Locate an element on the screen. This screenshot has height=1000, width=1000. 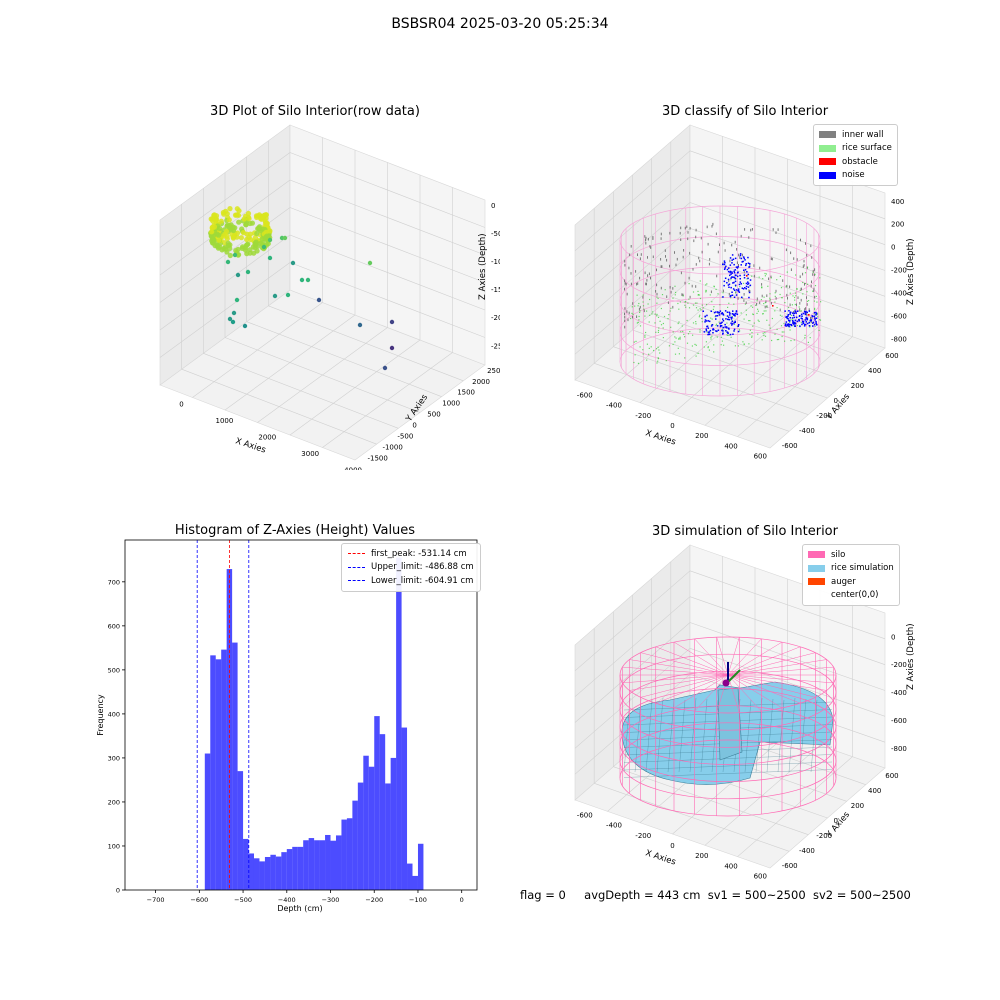
x-tick-label: −200 is located at coordinates (374, 900).